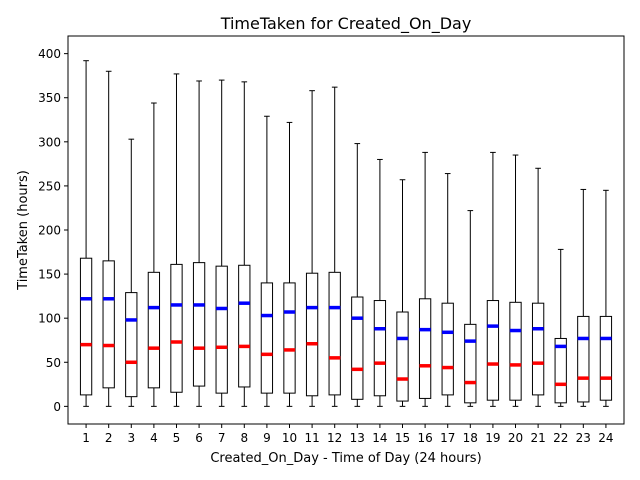 The image size is (640, 480). What do you see at coordinates (424, 438) in the screenshot?
I see `x-tick-label: 16` at bounding box center [424, 438].